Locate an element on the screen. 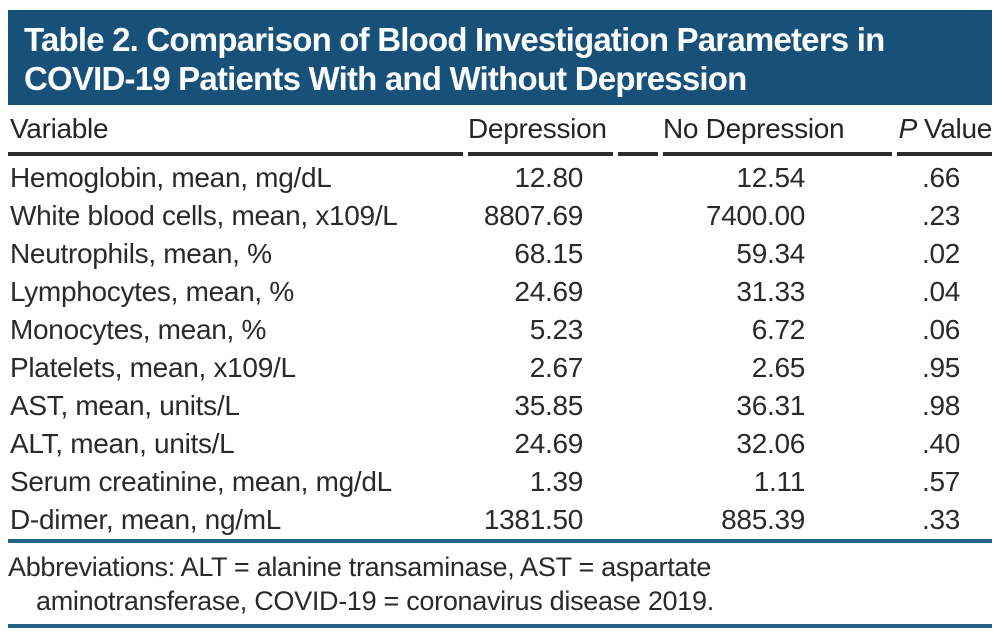 Image resolution: width=1000 pixels, height=639 pixels. row-no-depression-value: 31.33 is located at coordinates (770, 291).